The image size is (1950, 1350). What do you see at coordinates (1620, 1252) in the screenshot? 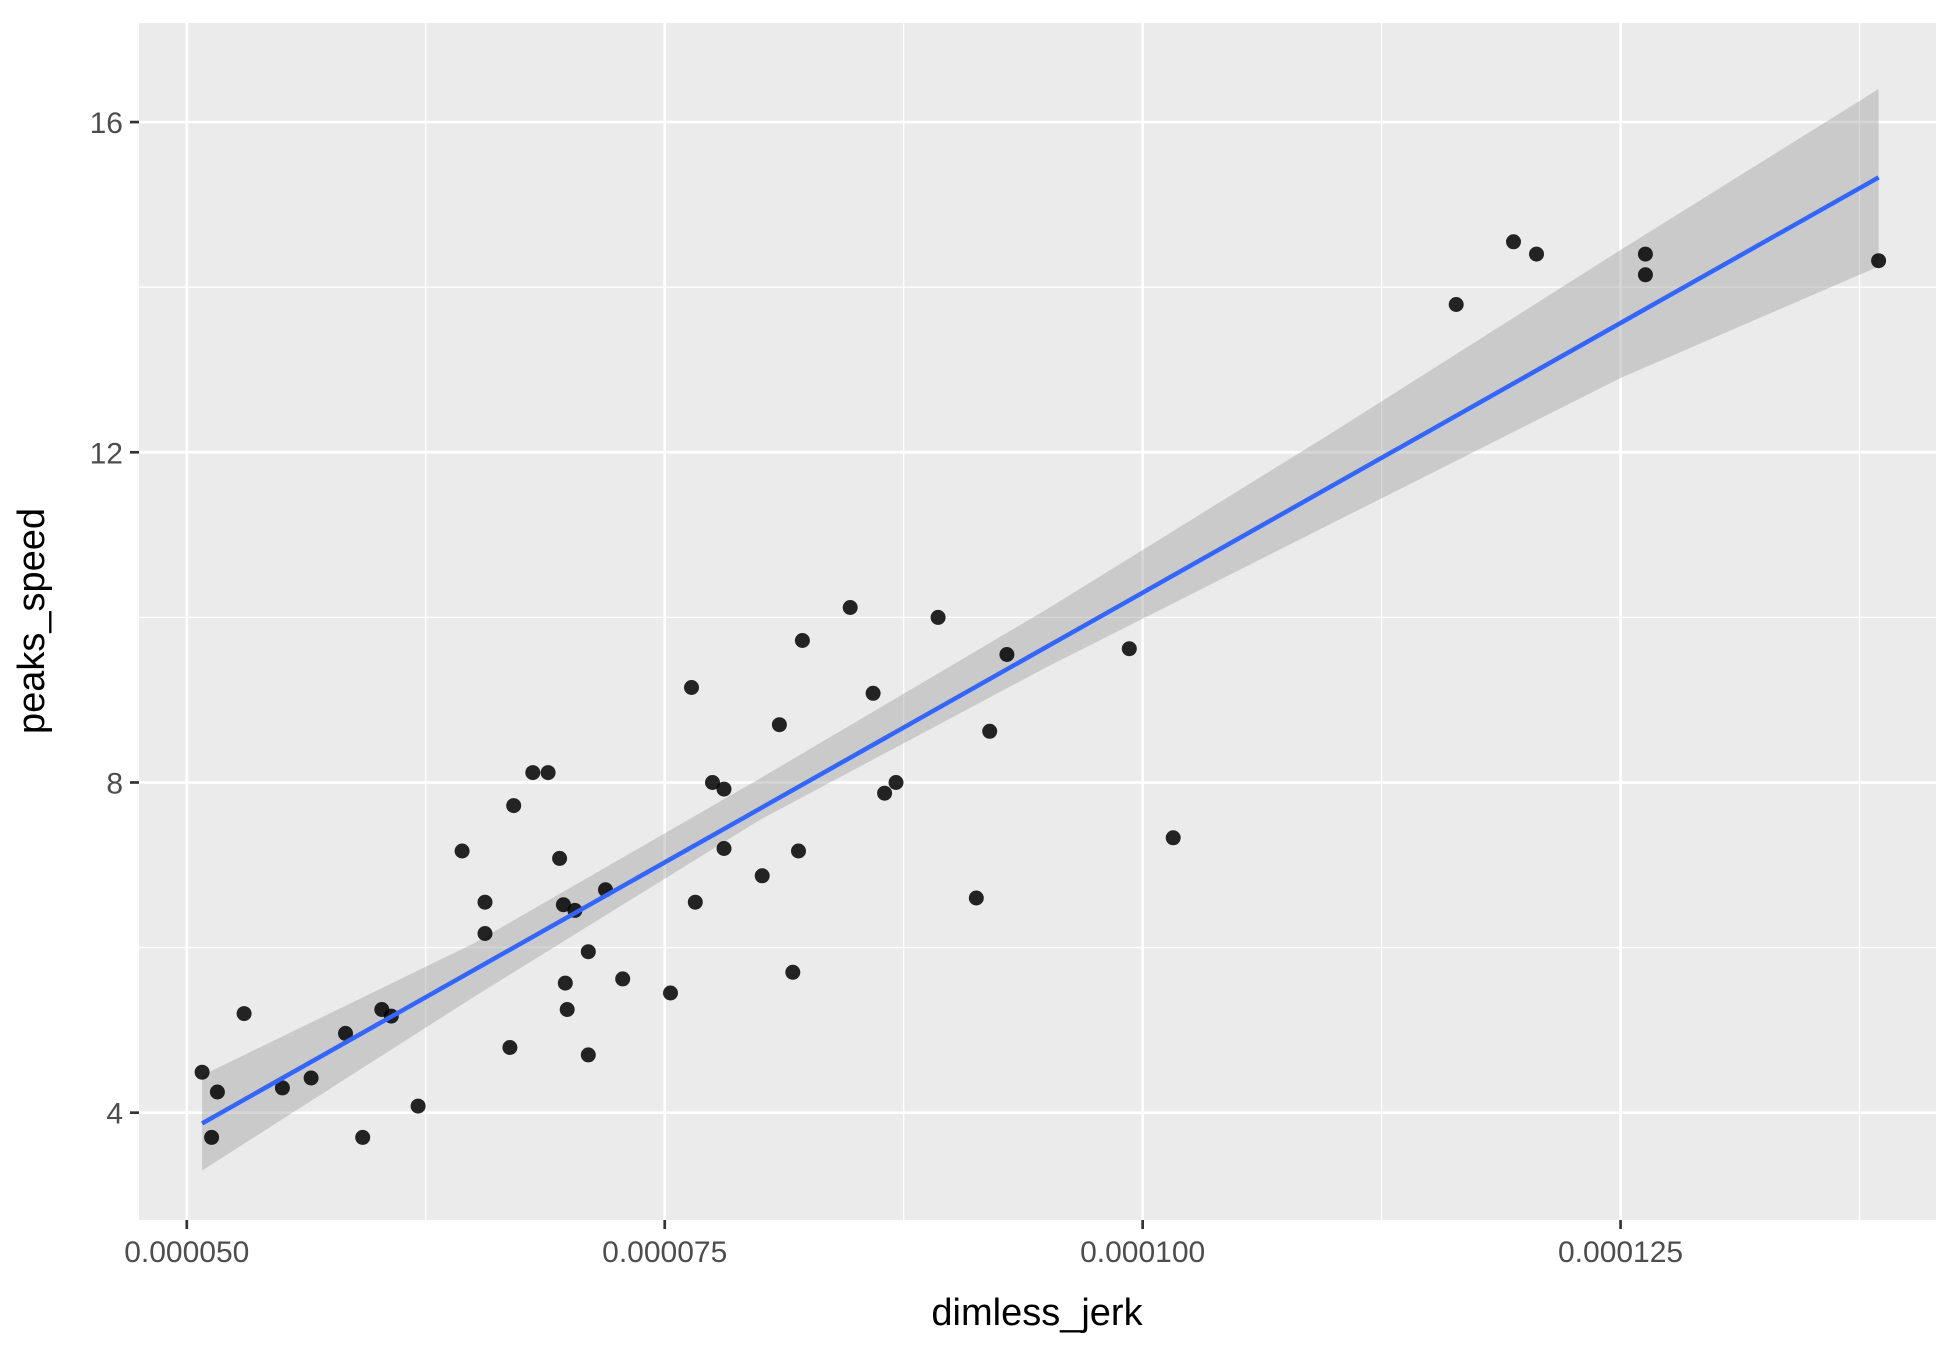
I see `x-tick-label: 0.000125` at bounding box center [1620, 1252].